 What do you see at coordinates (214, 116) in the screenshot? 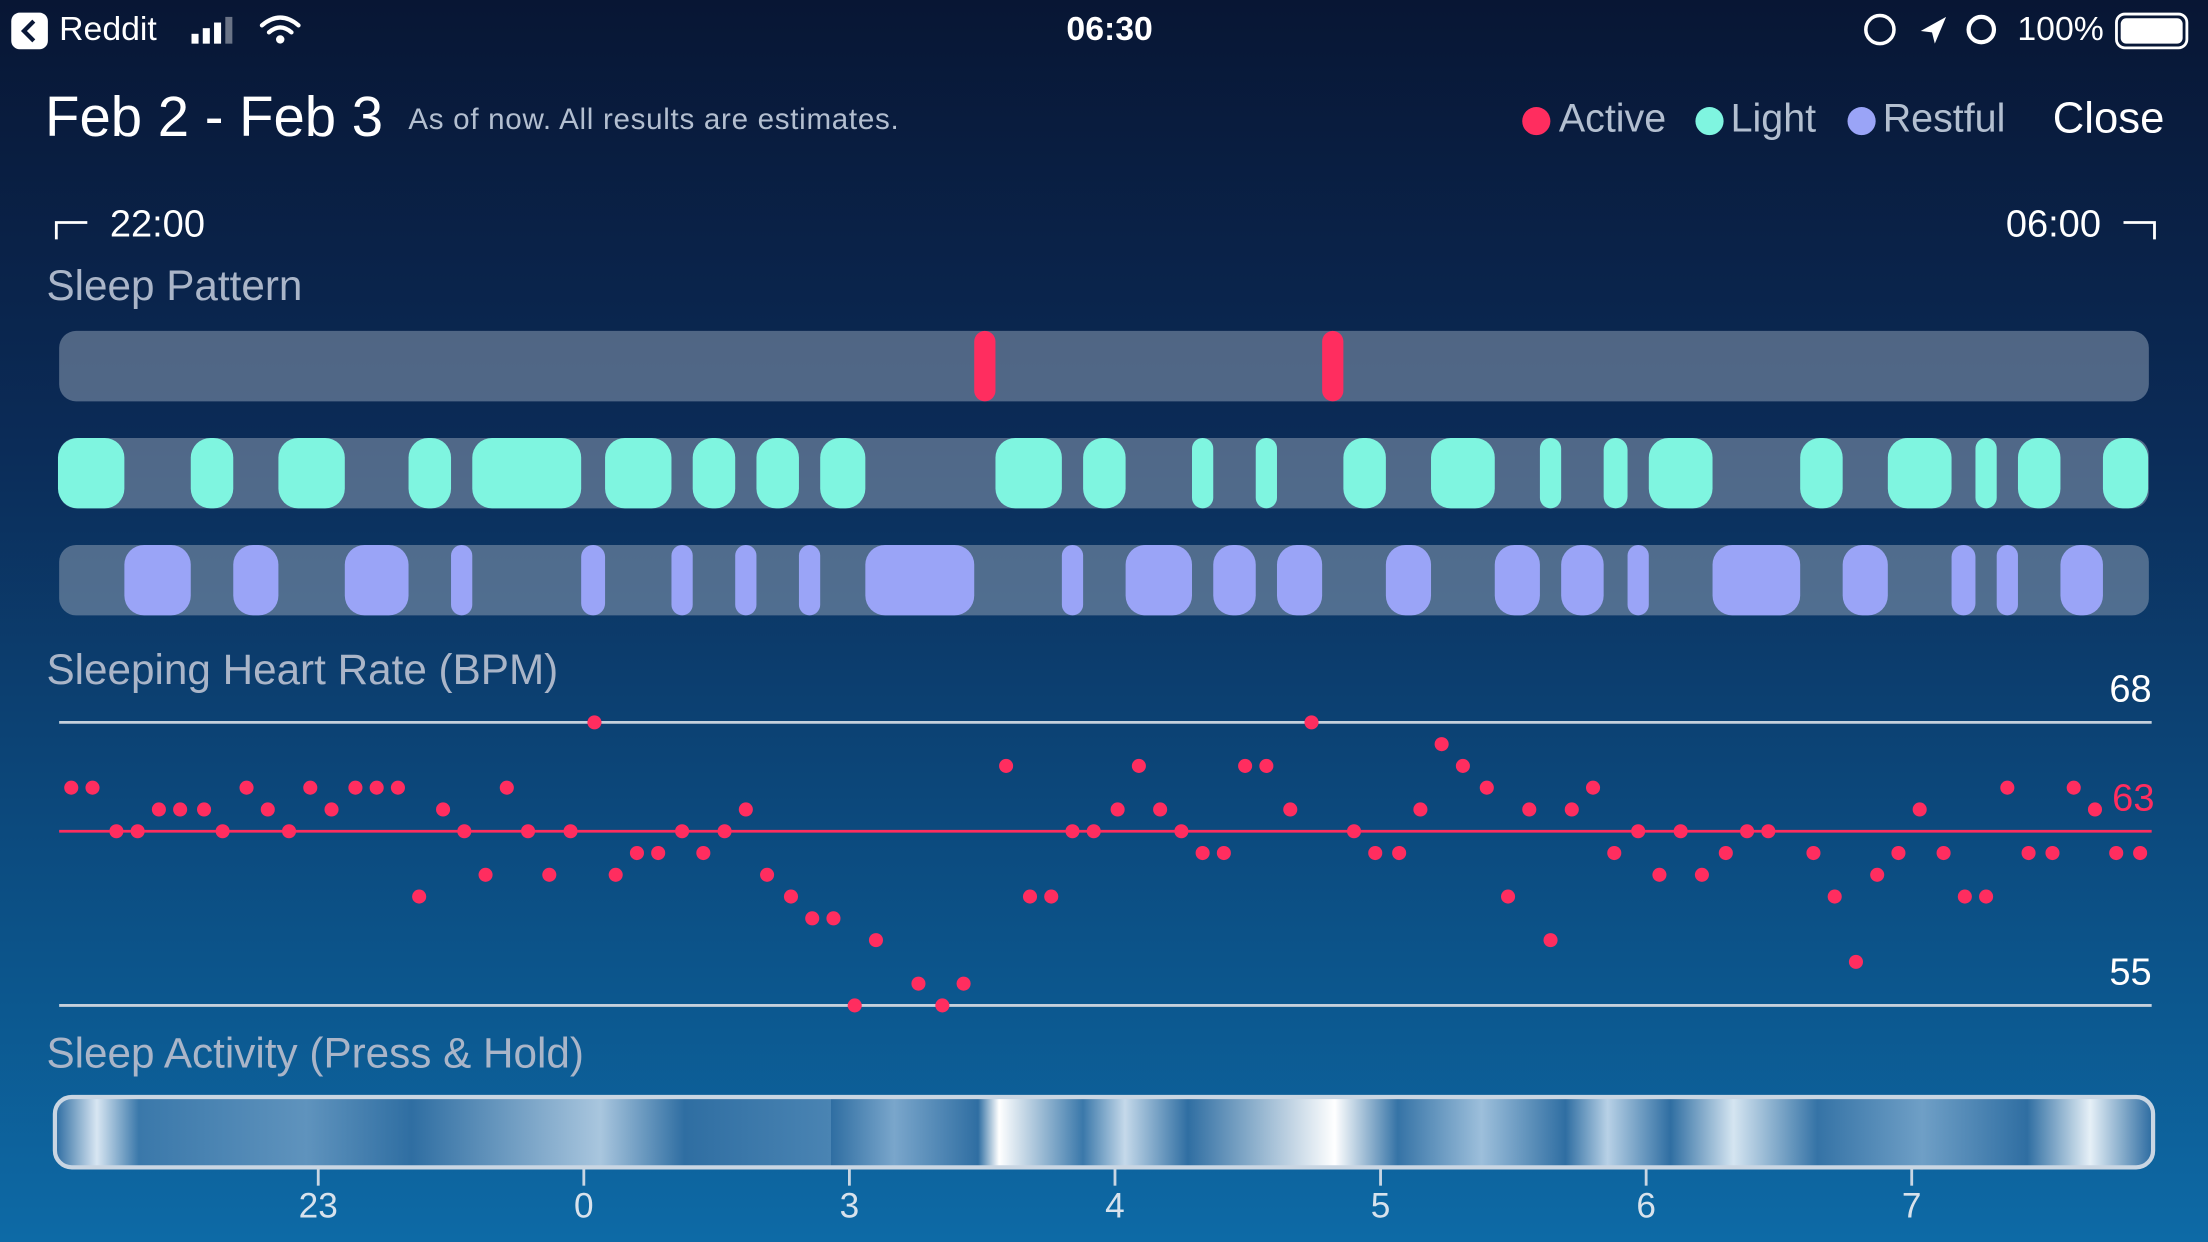
I see `header-title: Feb 2 - Feb 3` at bounding box center [214, 116].